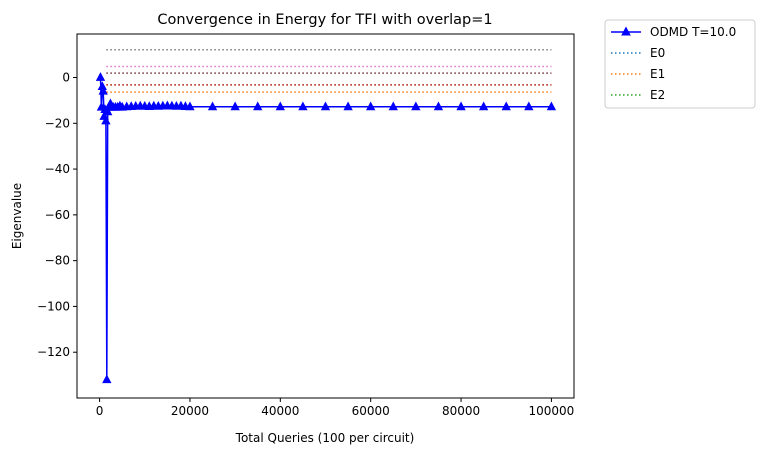  I want to click on y-tick-label: −100, so click(53, 306).